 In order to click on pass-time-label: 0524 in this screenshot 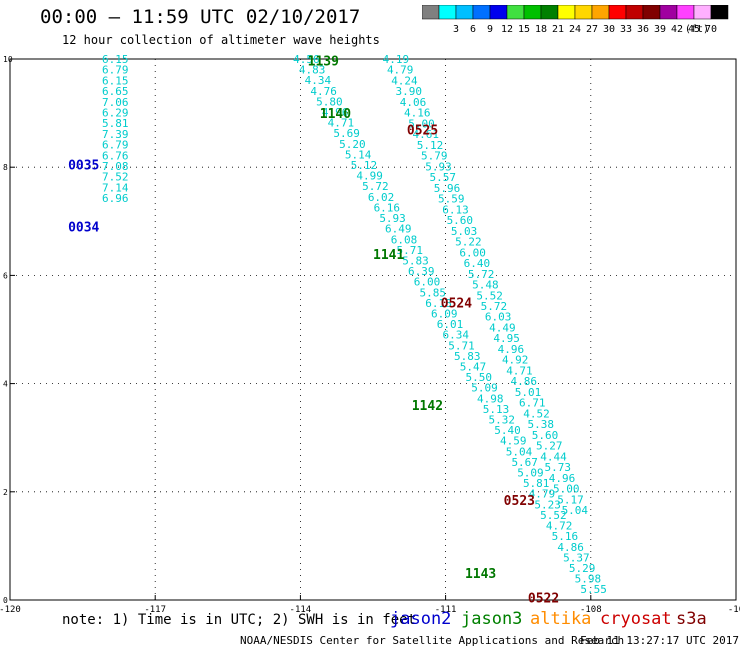, I will do `click(456, 303)`.